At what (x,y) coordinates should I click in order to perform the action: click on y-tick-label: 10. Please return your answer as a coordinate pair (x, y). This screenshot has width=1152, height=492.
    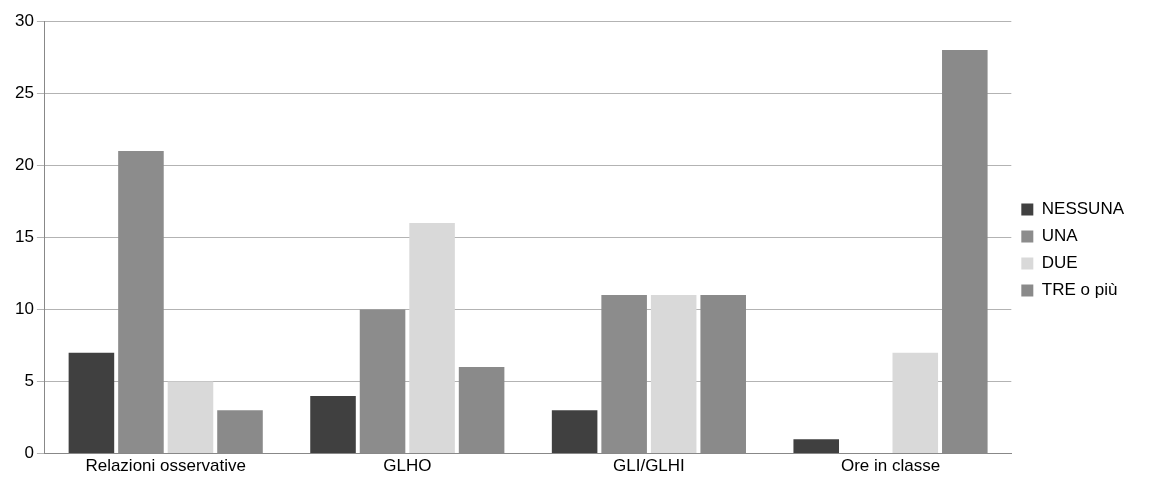
    Looking at the image, I should click on (24, 309).